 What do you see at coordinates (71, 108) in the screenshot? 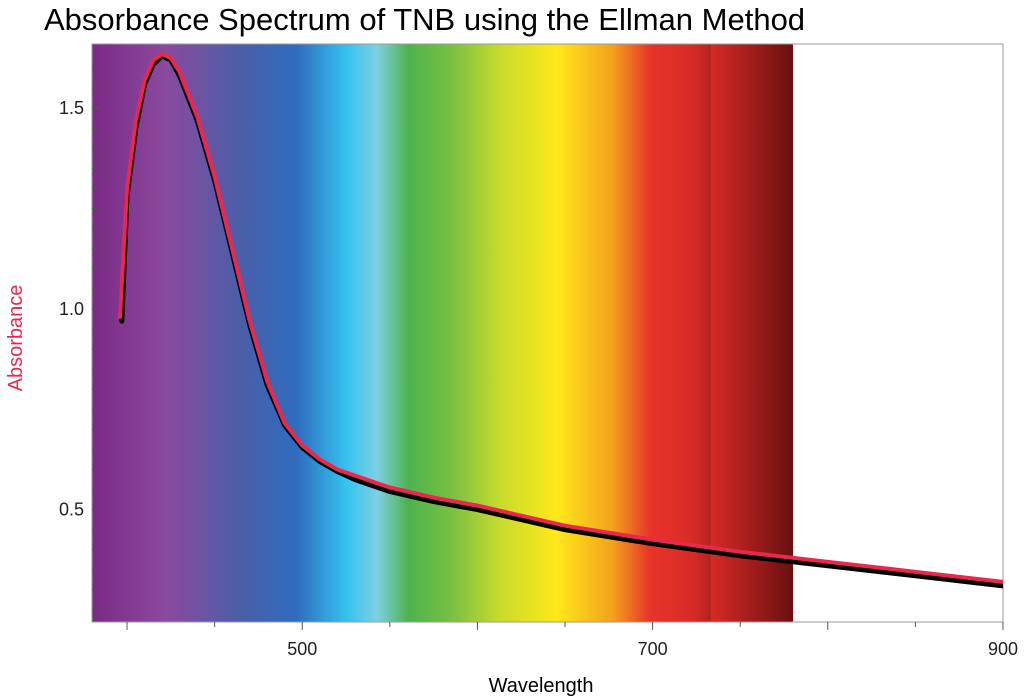
I see `y-tick-label: 1.5` at bounding box center [71, 108].